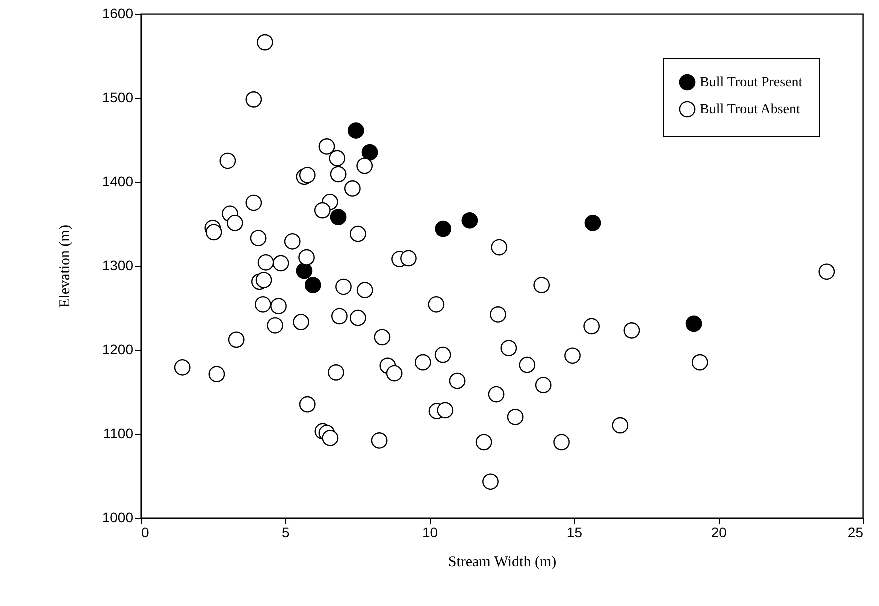 The image size is (879, 606). What do you see at coordinates (719, 532) in the screenshot?
I see `x-tick-label: 20` at bounding box center [719, 532].